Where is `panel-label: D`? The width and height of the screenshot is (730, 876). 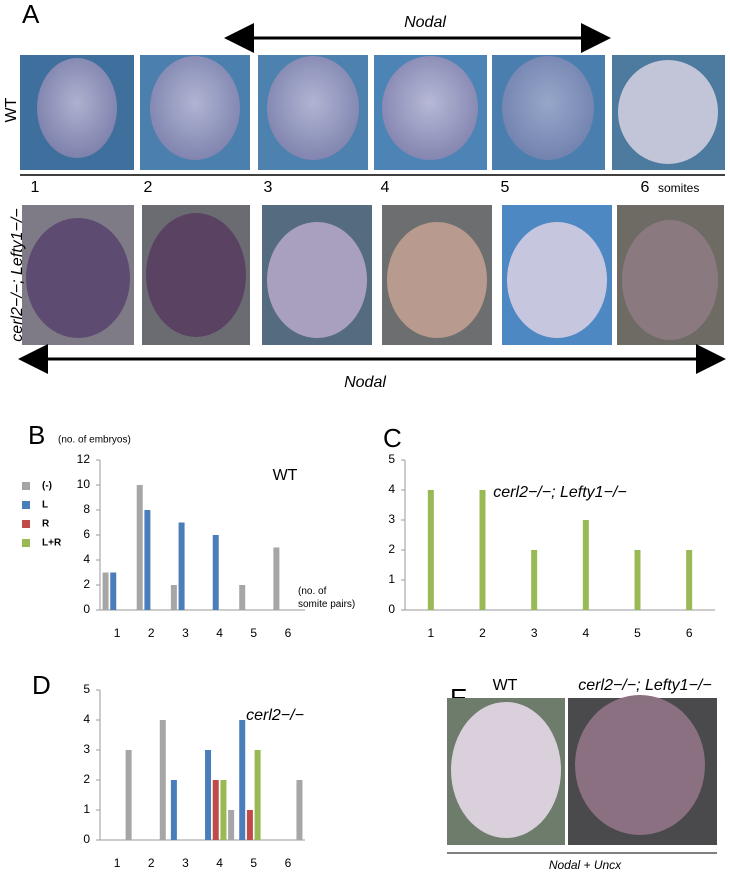 panel-label: D is located at coordinates (41, 685).